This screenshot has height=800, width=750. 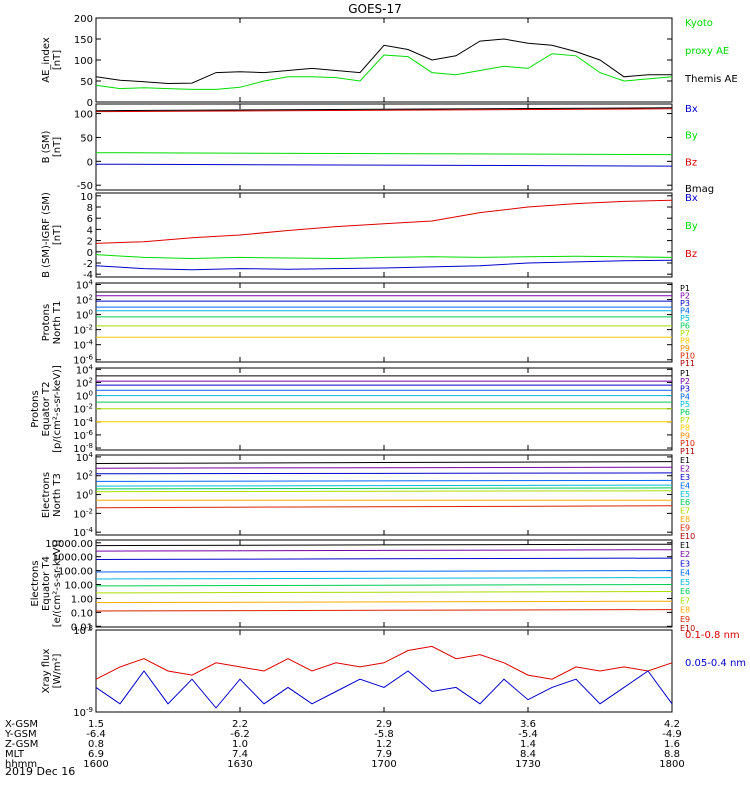 I want to click on ephemeris-value: 8.4, so click(x=528, y=754).